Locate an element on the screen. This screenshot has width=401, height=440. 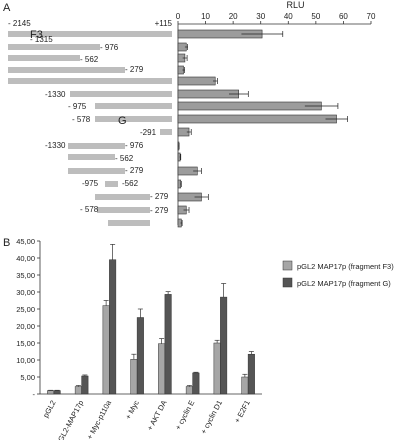
legend-label: pGL2 MAP17p (fragment F3) is located at coordinates (345, 266).